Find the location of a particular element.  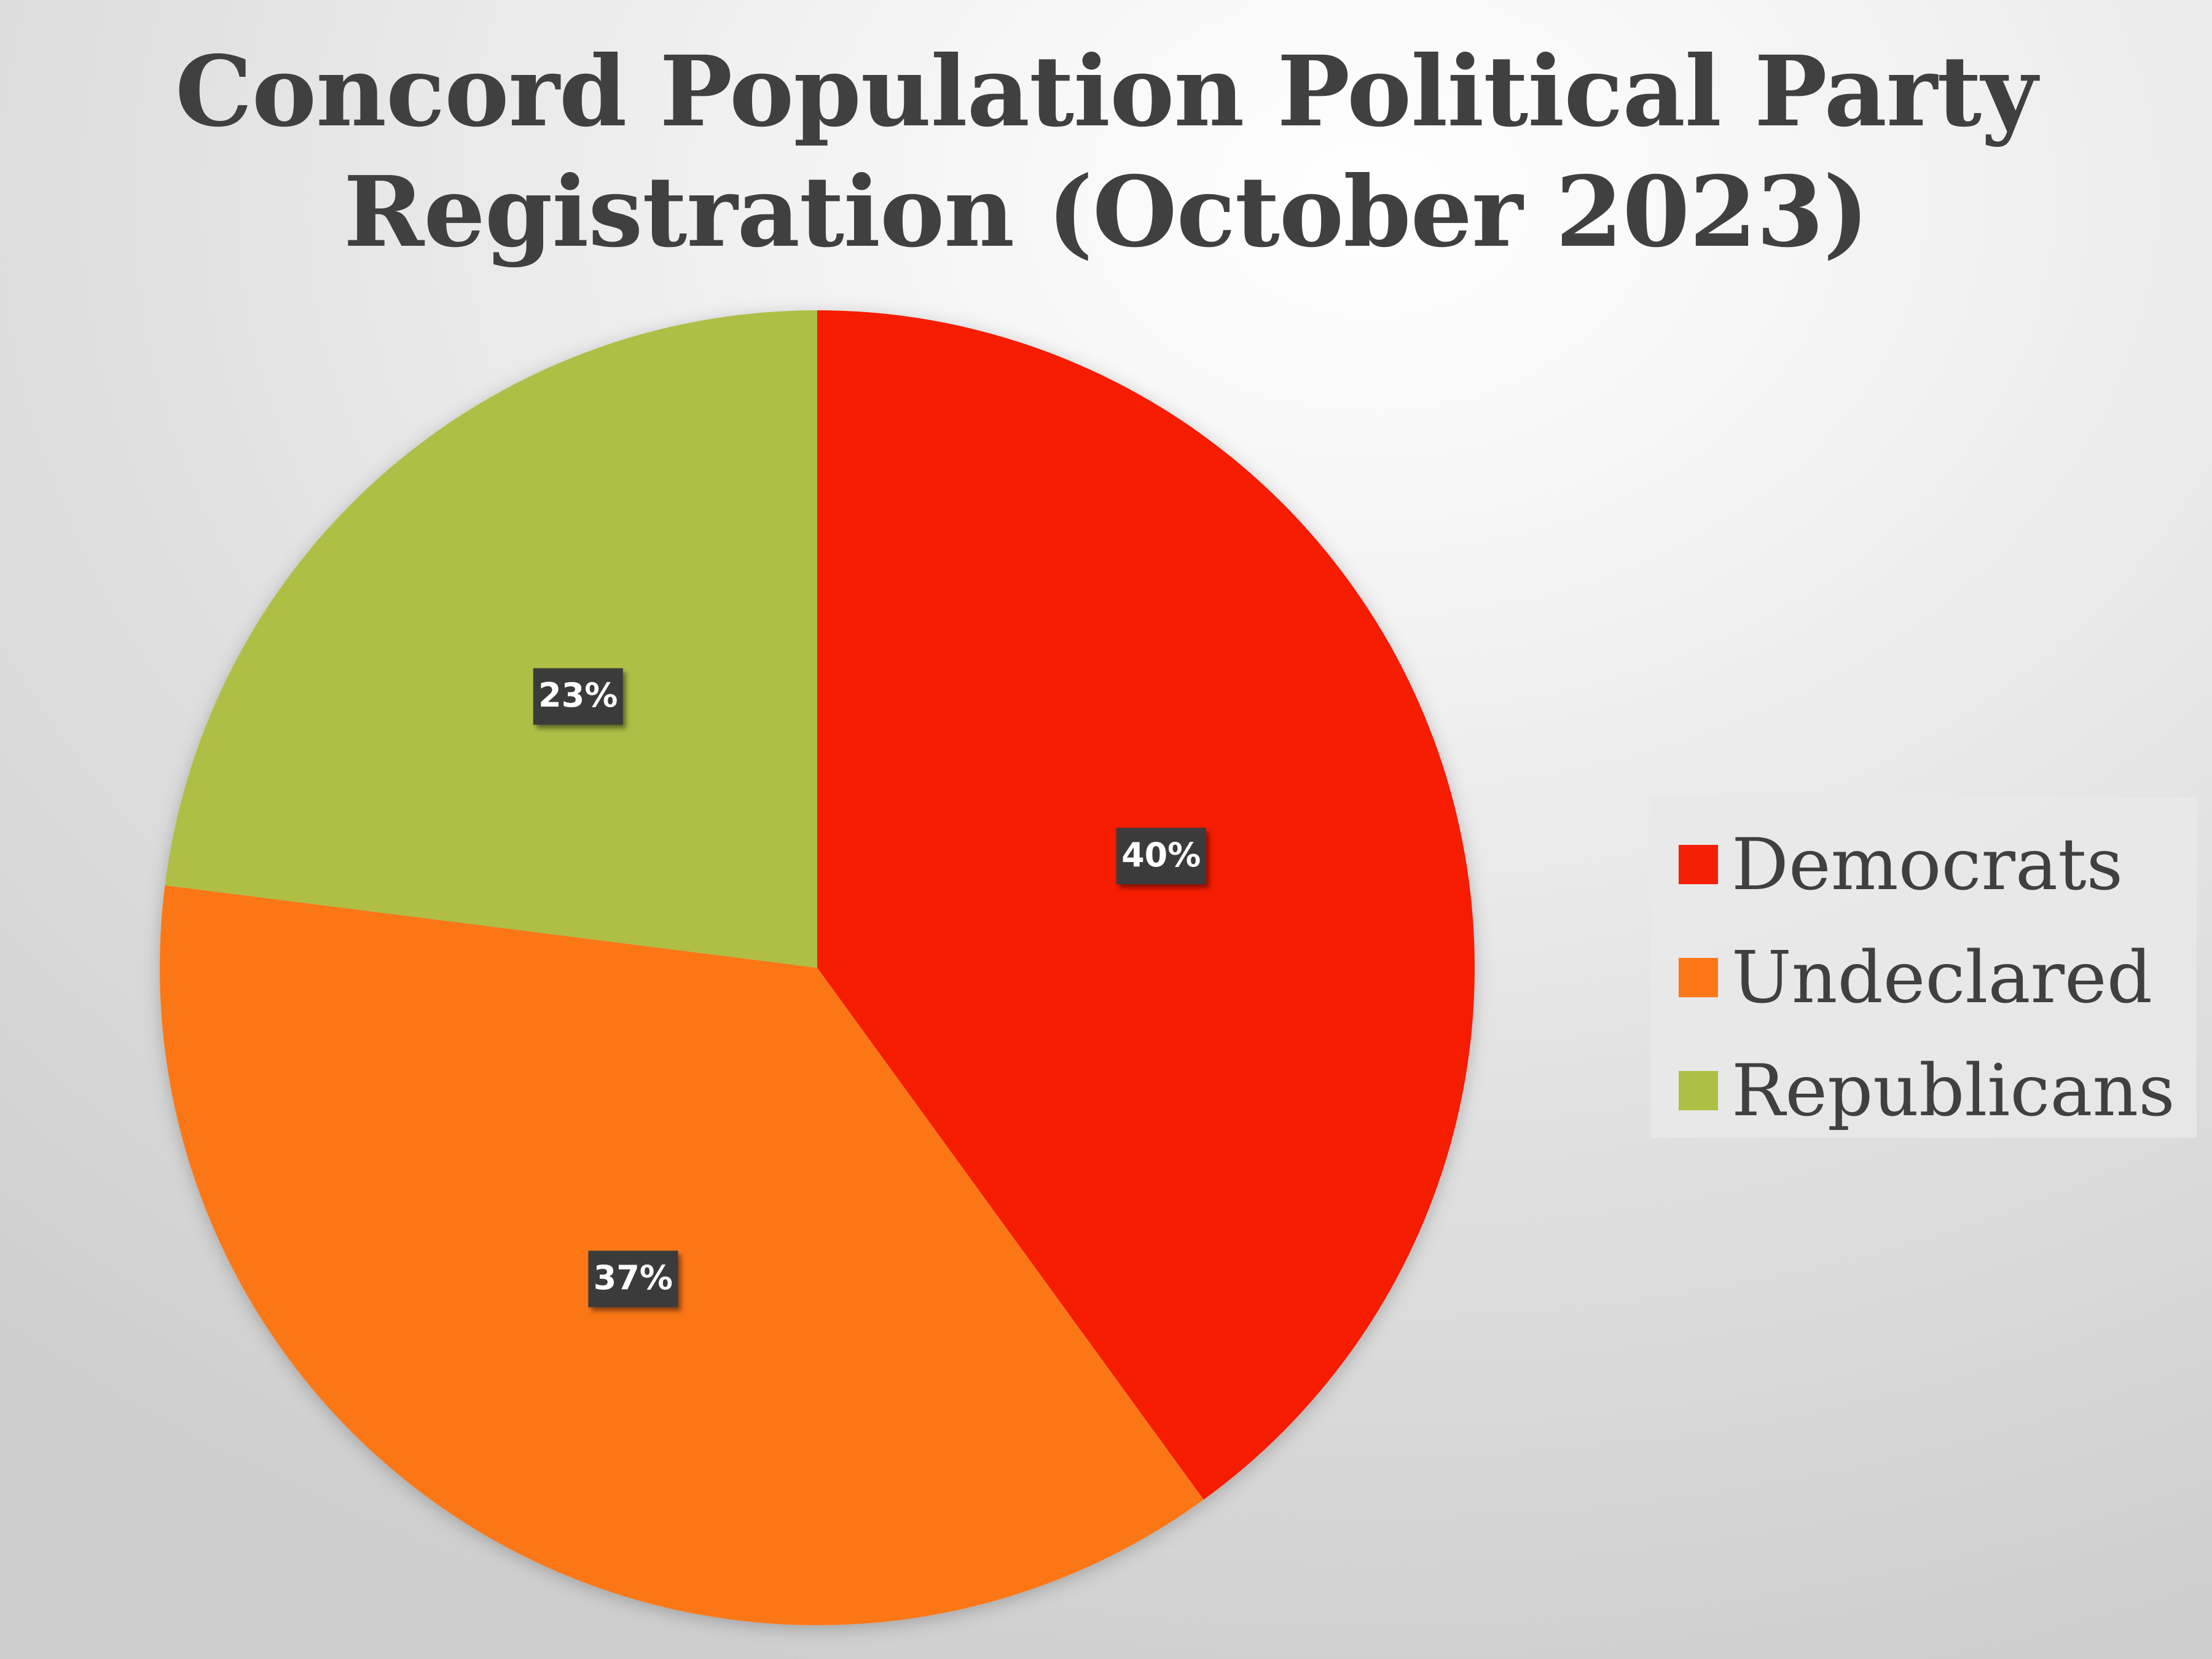

chart-title-line-1: Concord Population Political Party is located at coordinates (1106, 92).